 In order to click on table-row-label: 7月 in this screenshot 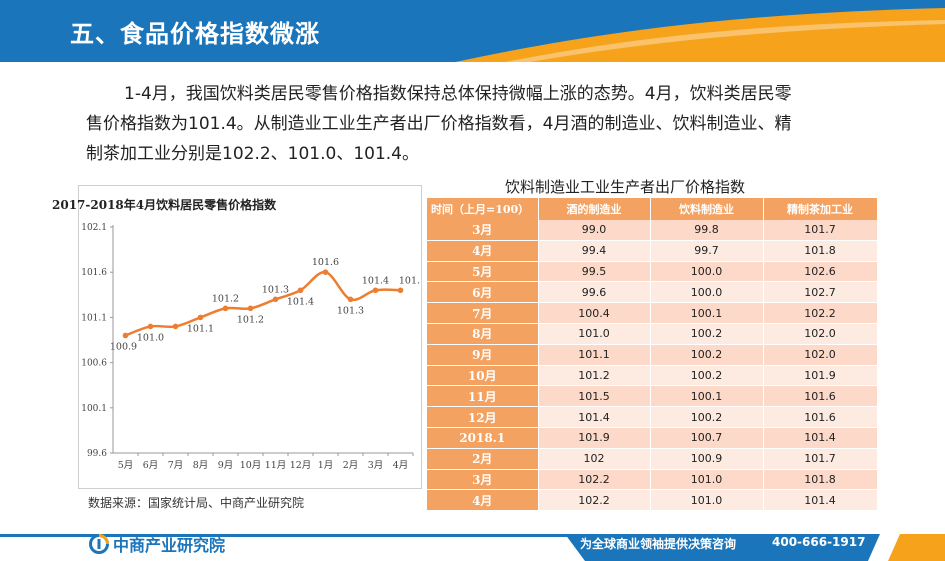, I will do `click(483, 313)`.